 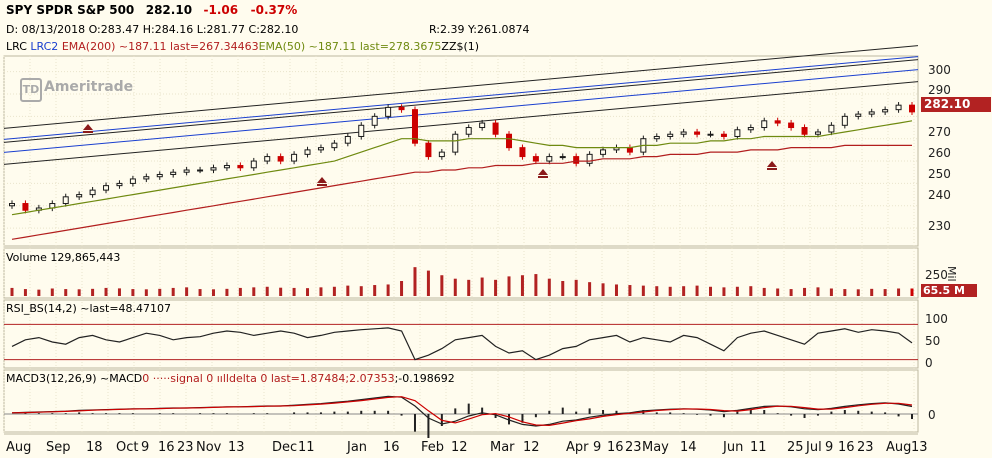 What do you see at coordinates (956, 104) in the screenshot?
I see `current-price-tag: 282.10` at bounding box center [956, 104].